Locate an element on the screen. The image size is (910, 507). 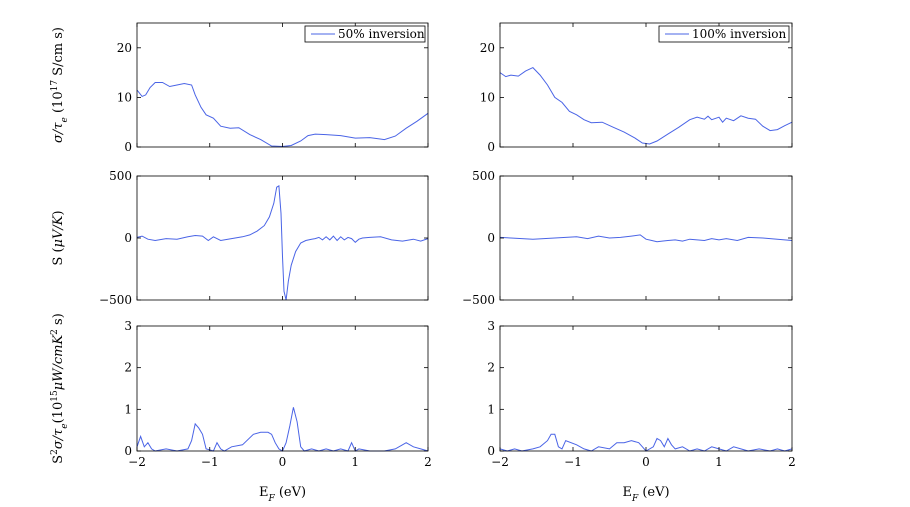
legend: 50% inversion is located at coordinates (365, 34).